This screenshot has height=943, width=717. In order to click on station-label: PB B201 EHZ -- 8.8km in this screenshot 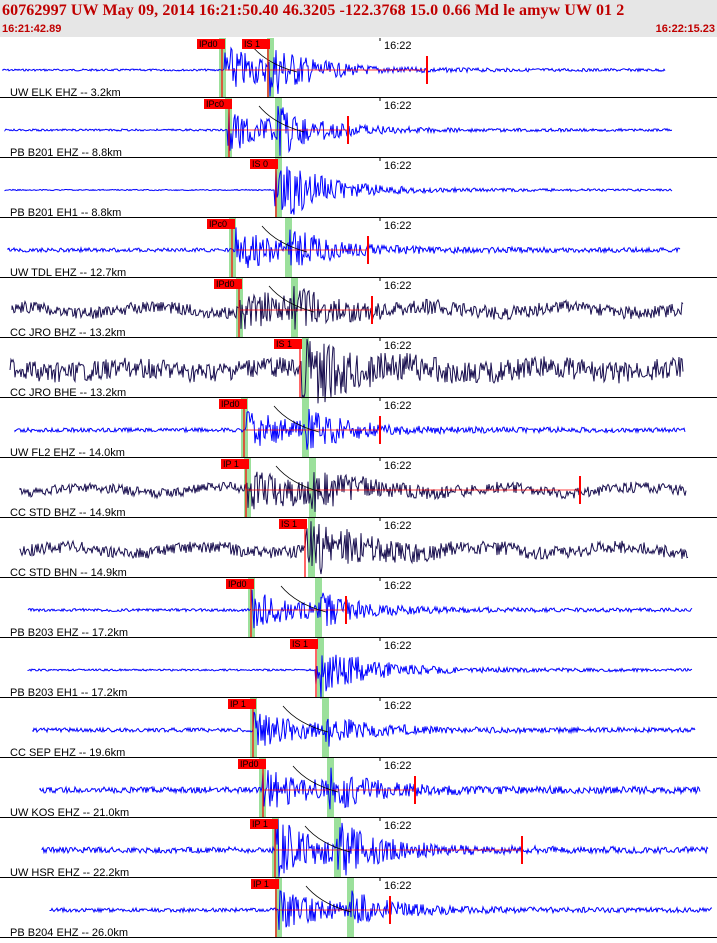, I will do `click(66, 153)`.